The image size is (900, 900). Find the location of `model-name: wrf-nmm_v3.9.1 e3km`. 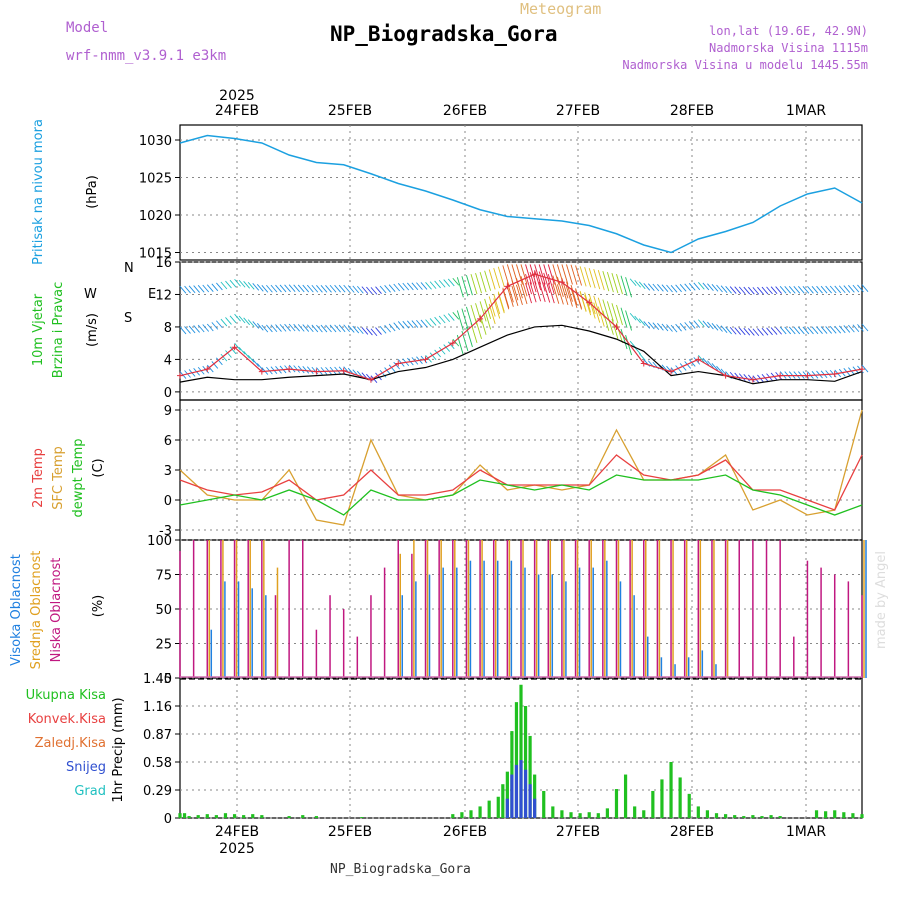

model-name: wrf-nmm_v3.9.1 e3km is located at coordinates (146, 56).